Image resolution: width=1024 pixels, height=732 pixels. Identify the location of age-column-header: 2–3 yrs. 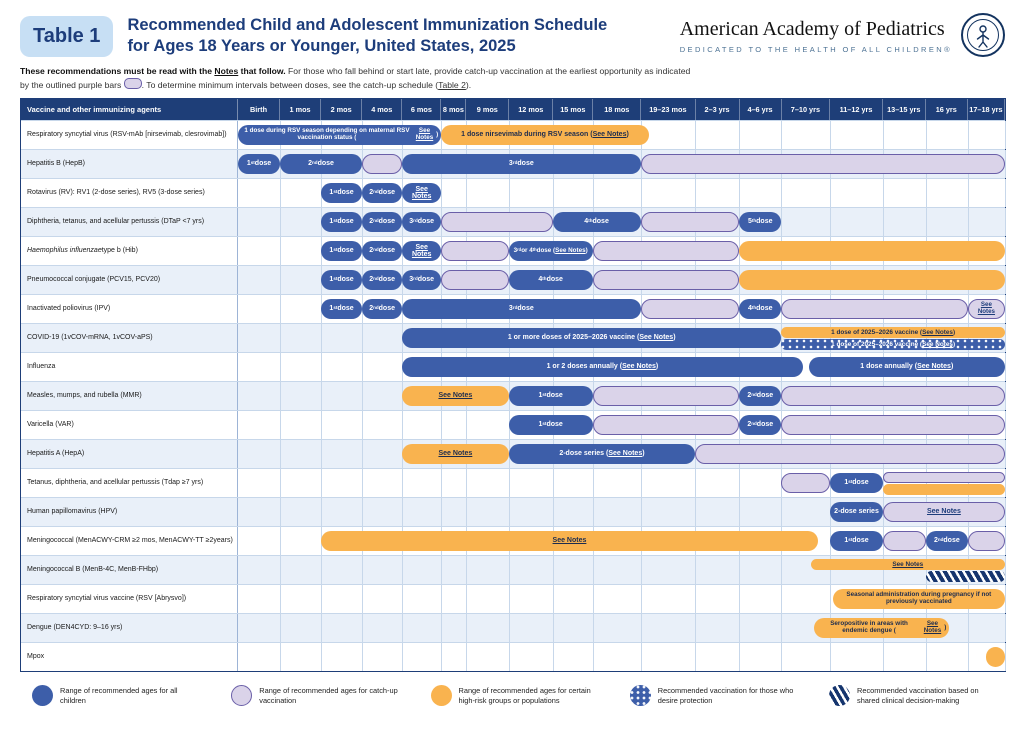
(718, 110).